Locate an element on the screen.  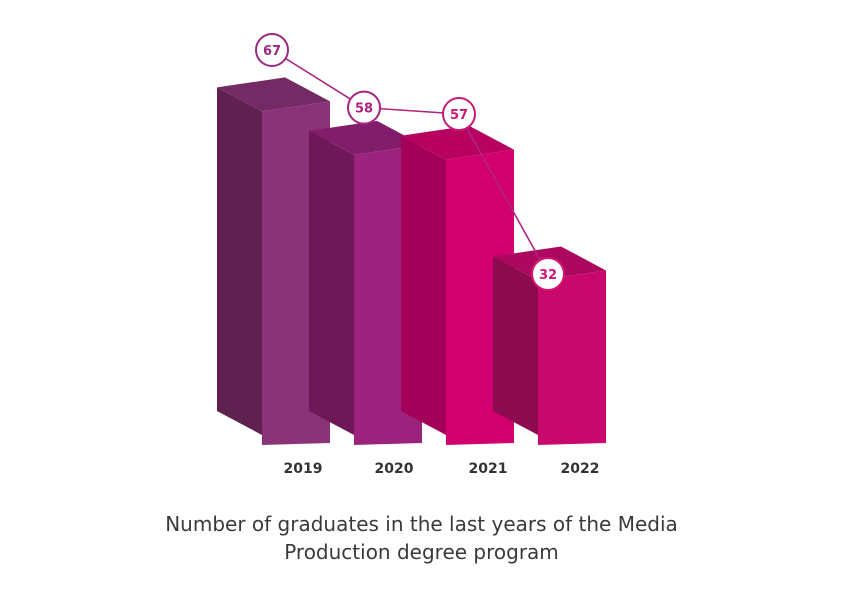
x-tick-label-2022: 2022 is located at coordinates (580, 469).